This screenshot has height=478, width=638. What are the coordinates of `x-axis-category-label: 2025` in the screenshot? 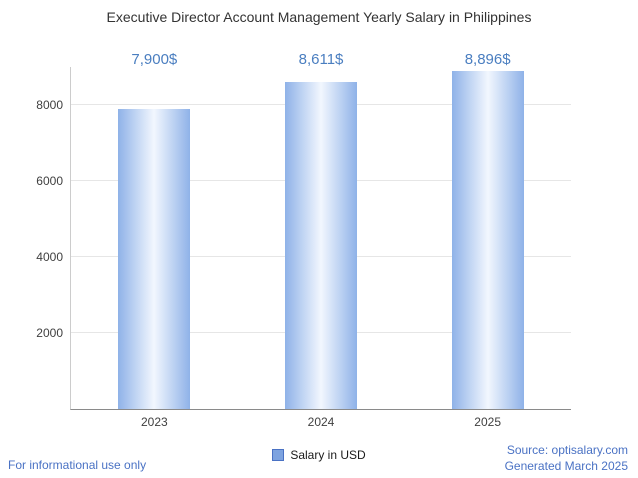 It's located at (487, 422).